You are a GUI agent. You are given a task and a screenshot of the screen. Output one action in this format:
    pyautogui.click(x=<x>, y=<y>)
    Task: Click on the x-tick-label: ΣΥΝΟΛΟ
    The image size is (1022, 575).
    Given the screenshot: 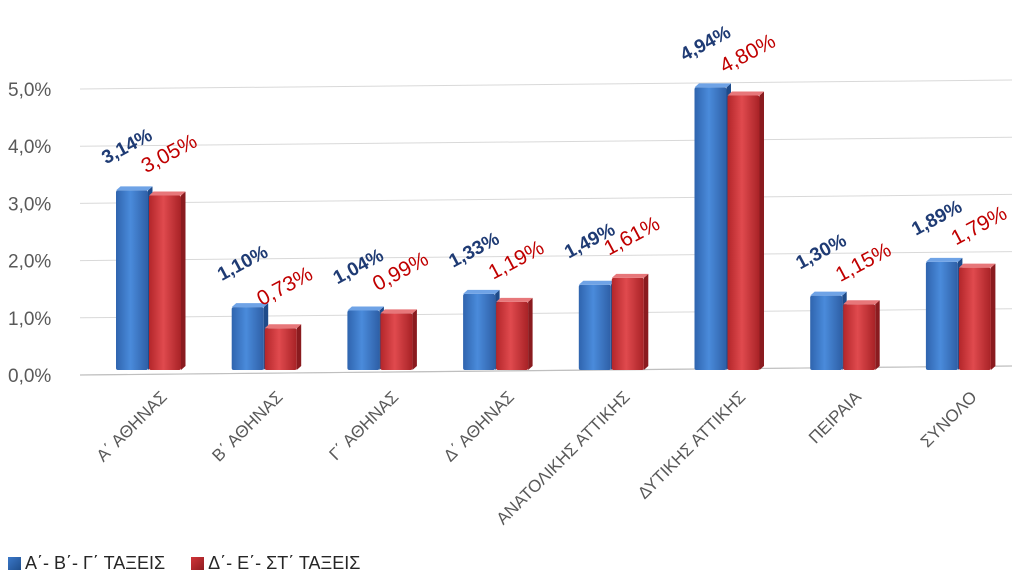 What is the action you would take?
    pyautogui.click(x=949, y=419)
    